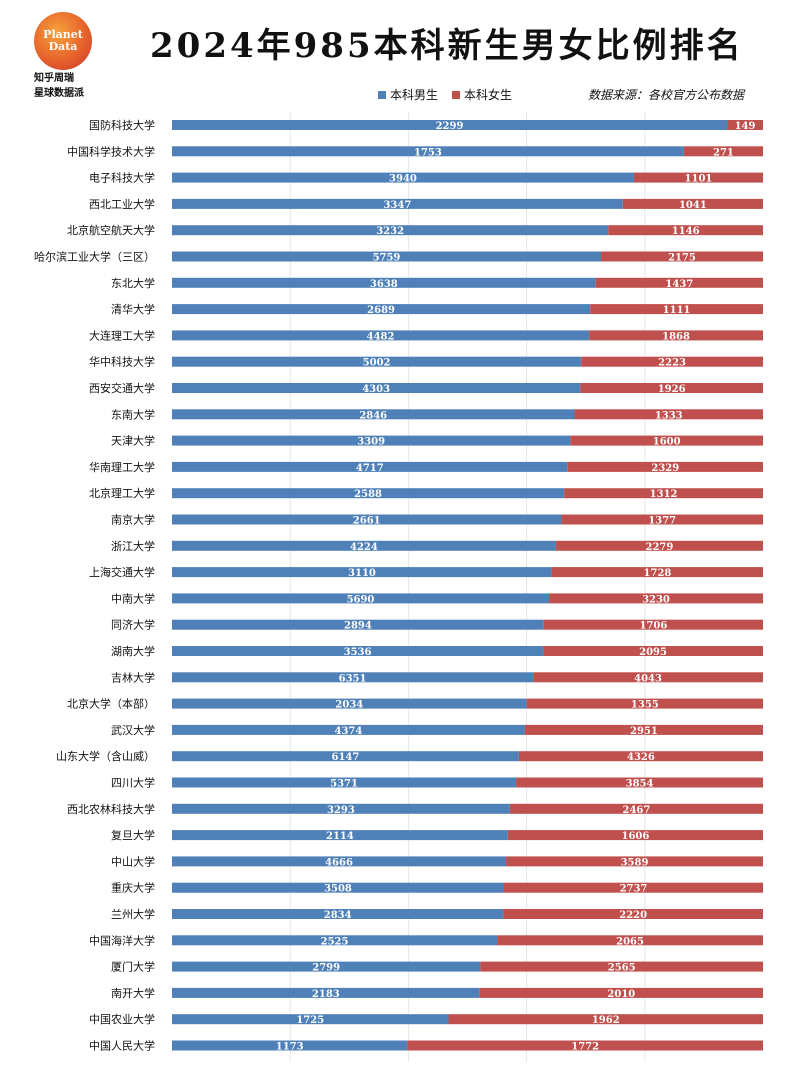  Describe the element at coordinates (122, 362) in the screenshot. I see `category-label: 华中科技大学` at that location.